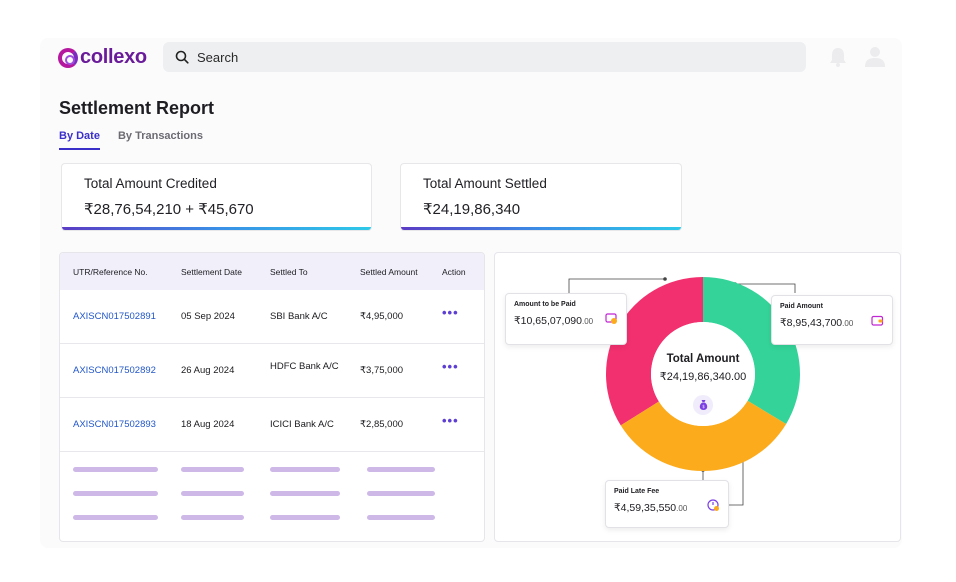 This screenshot has width=956, height=582. Describe the element at coordinates (611, 318) in the screenshot. I see `pending-payment-icon` at that location.